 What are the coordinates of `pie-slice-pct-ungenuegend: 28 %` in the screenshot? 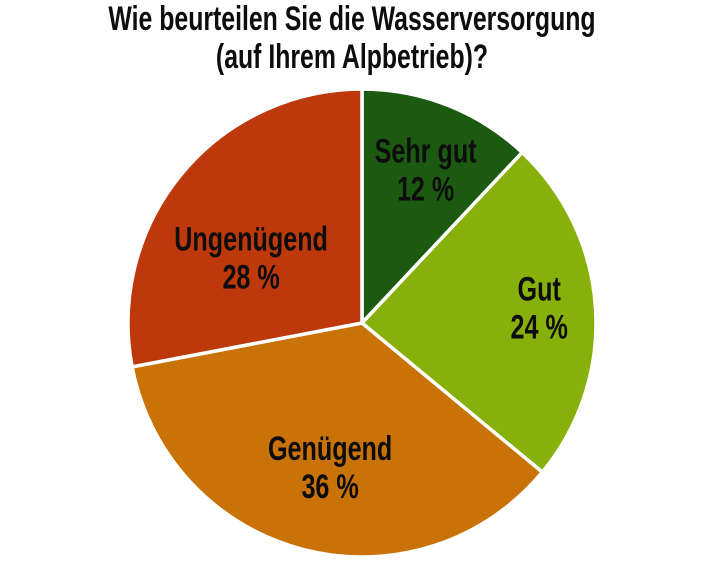 It's located at (250, 278).